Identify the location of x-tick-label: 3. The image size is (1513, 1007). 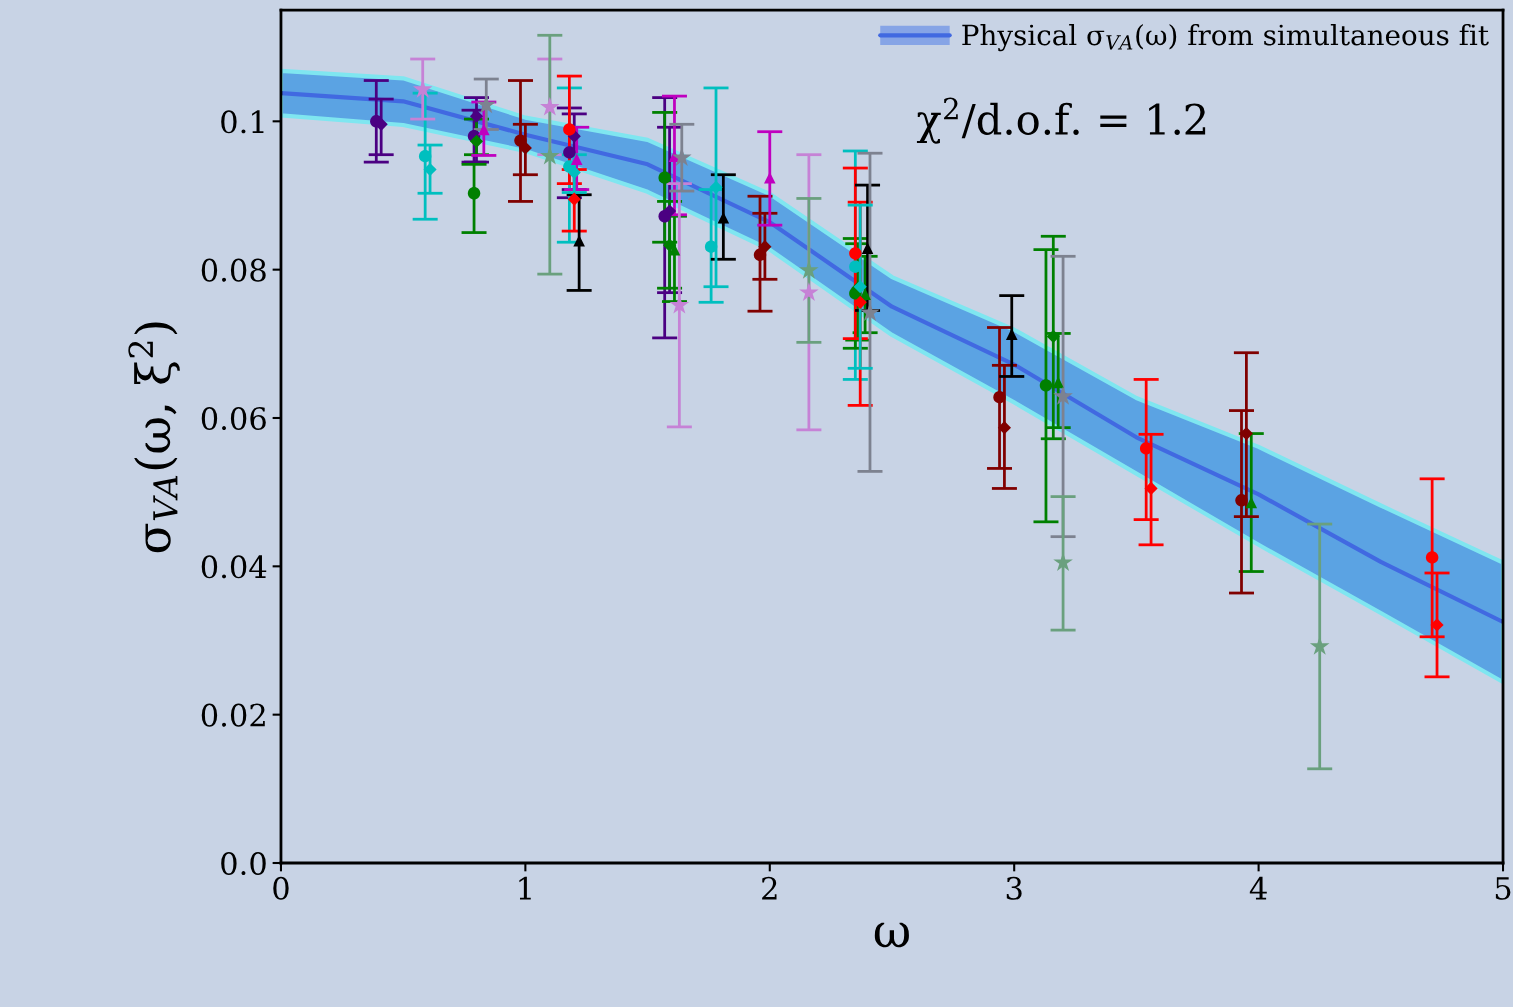
(1014, 888).